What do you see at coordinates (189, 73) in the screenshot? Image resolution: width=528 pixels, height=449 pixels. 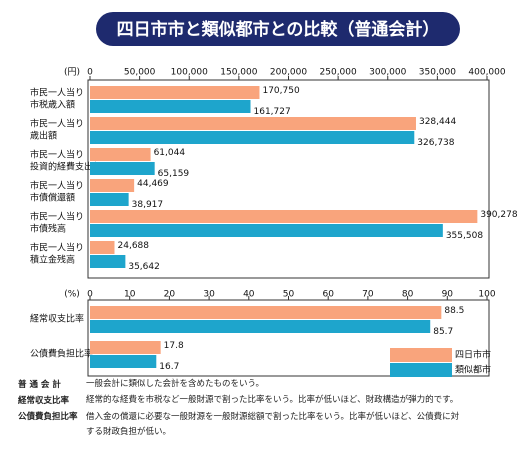 I see `x-tick-label: 100,000` at bounding box center [189, 73].